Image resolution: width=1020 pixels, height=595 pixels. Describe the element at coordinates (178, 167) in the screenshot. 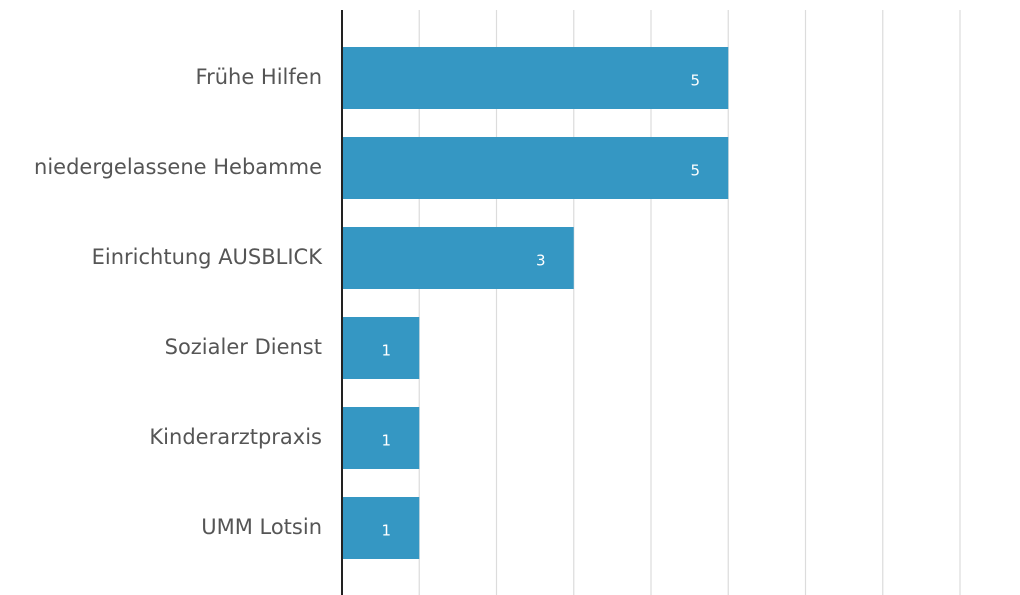

I see `y-tick-label: niedergelassene Hebamme` at that location.